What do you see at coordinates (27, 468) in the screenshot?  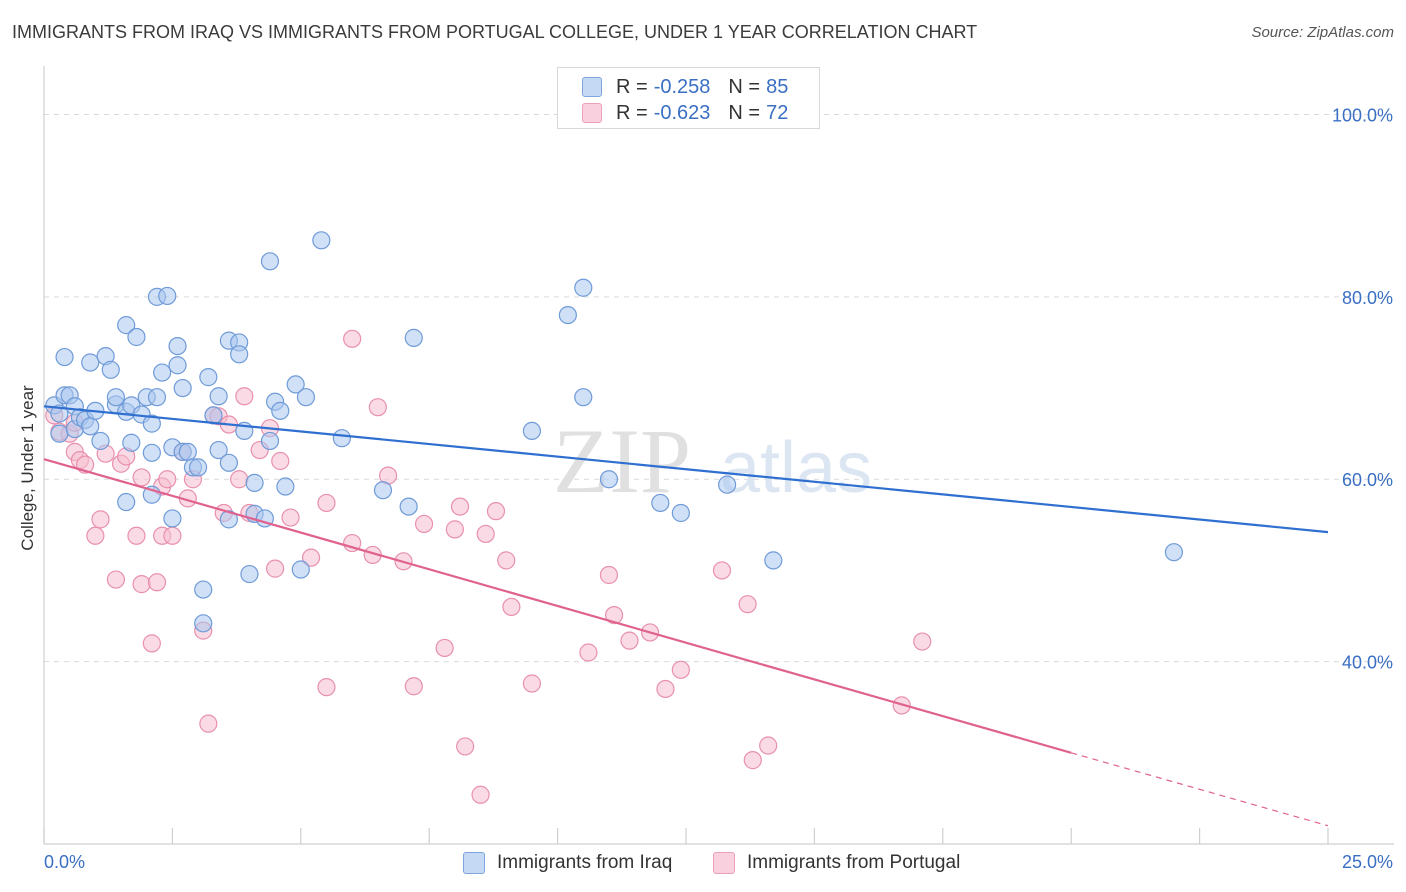 I see `y-axis-label: College, Under 1 year` at bounding box center [27, 468].